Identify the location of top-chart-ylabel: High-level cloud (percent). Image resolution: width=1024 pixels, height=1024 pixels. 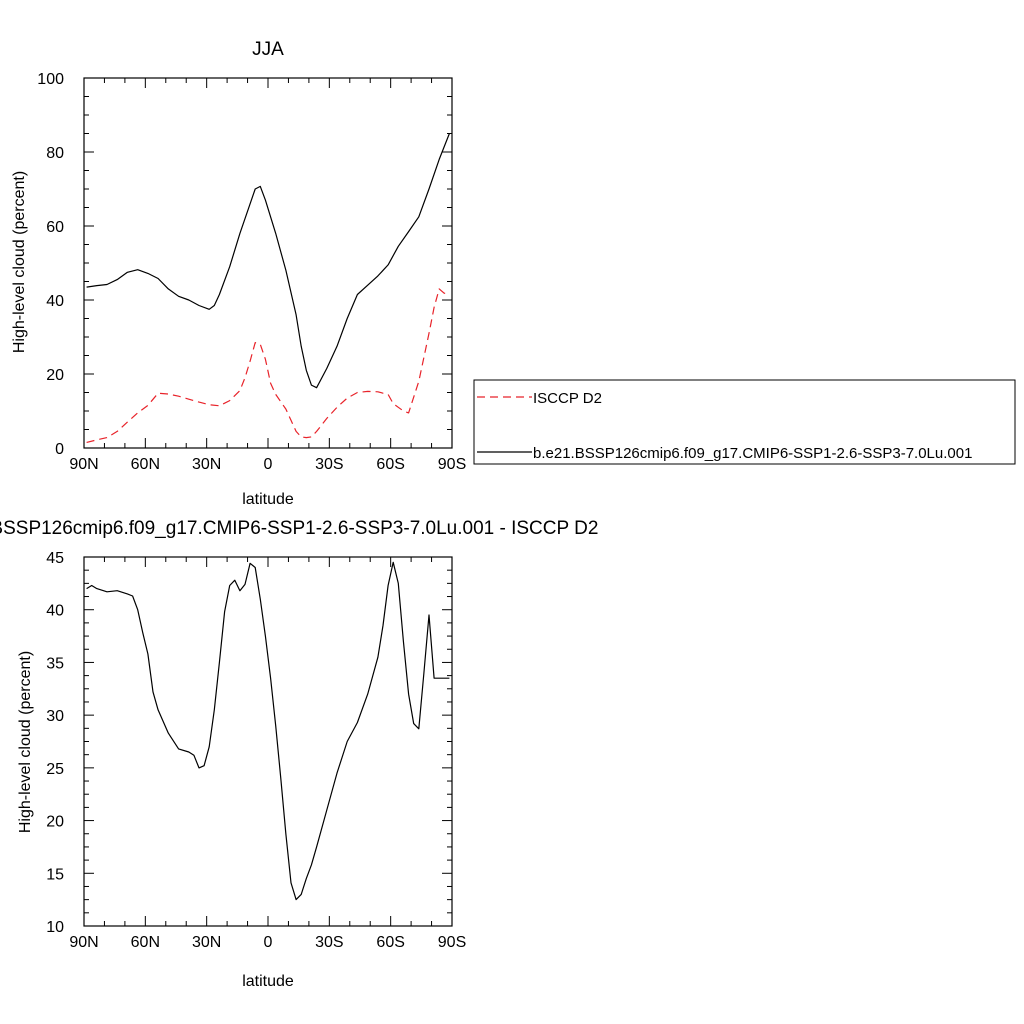
(19, 262).